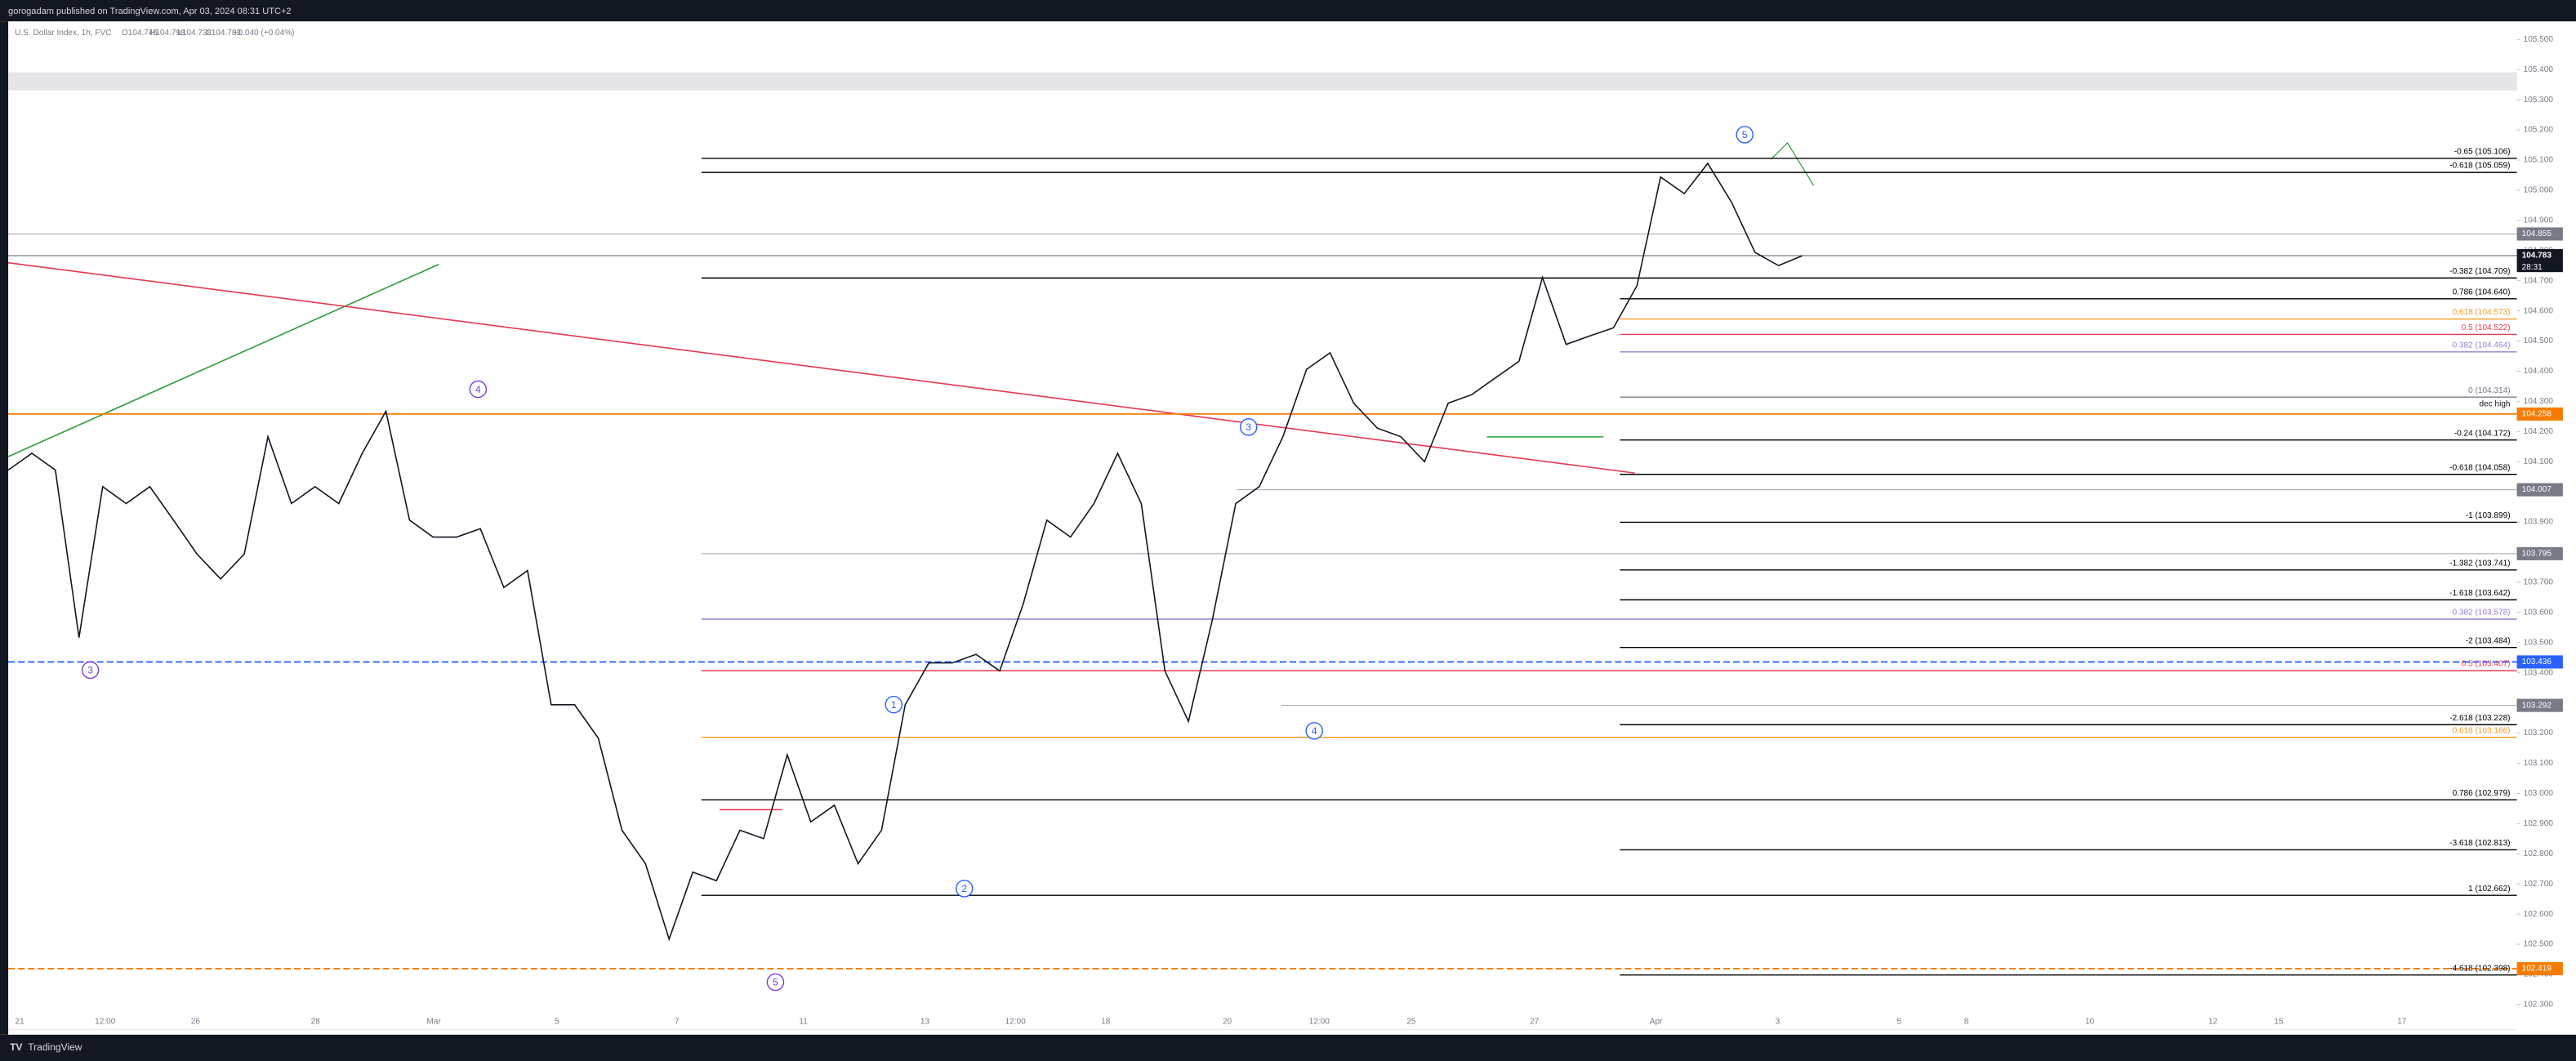  Describe the element at coordinates (4, 528) in the screenshot. I see `left-border` at that location.